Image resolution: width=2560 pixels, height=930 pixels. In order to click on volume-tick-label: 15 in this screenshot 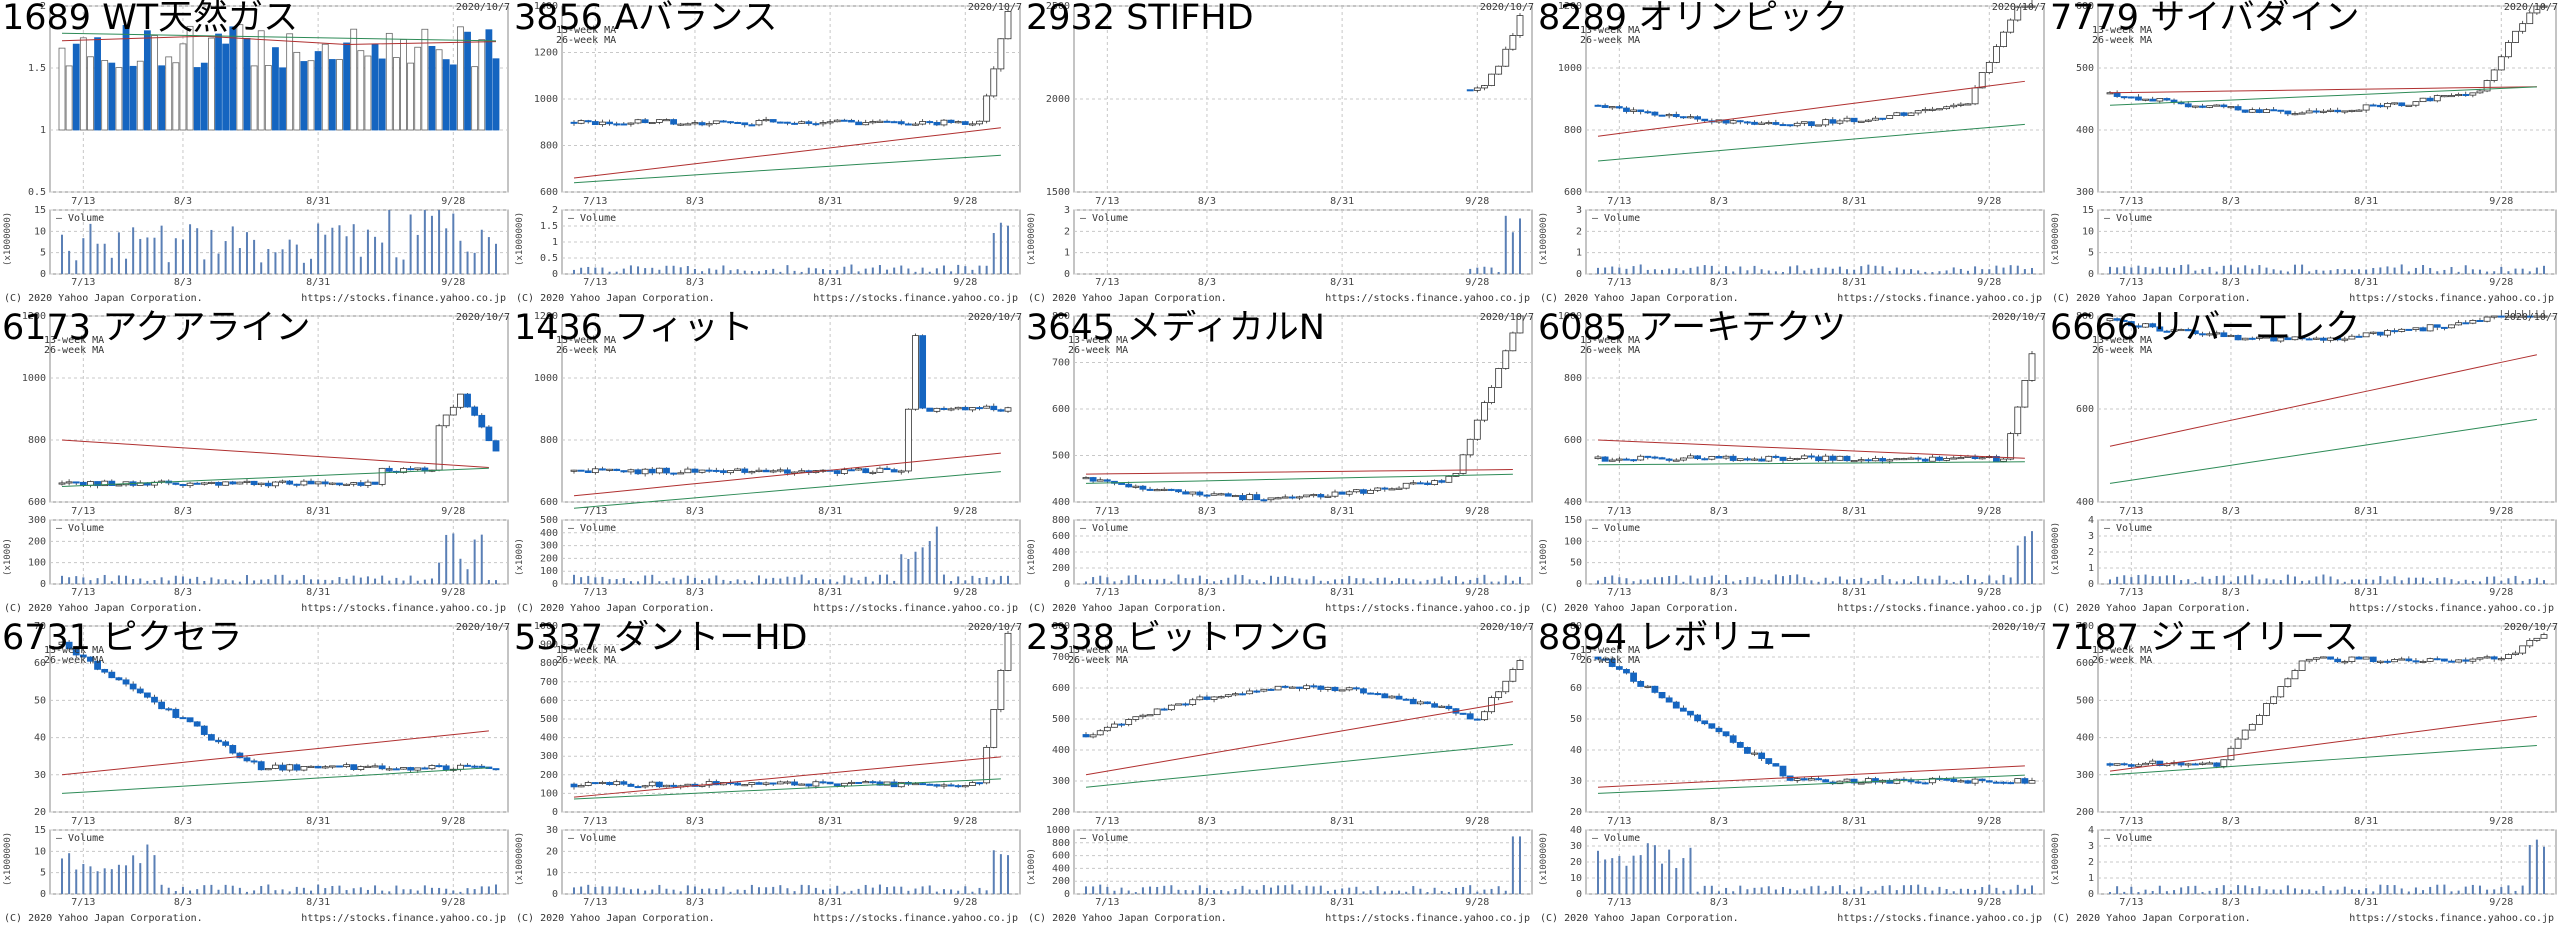, I will do `click(40, 210)`.